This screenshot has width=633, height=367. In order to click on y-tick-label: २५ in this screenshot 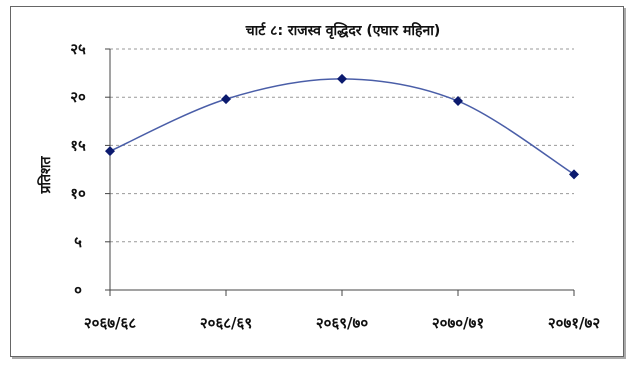, I will do `click(78, 49)`.